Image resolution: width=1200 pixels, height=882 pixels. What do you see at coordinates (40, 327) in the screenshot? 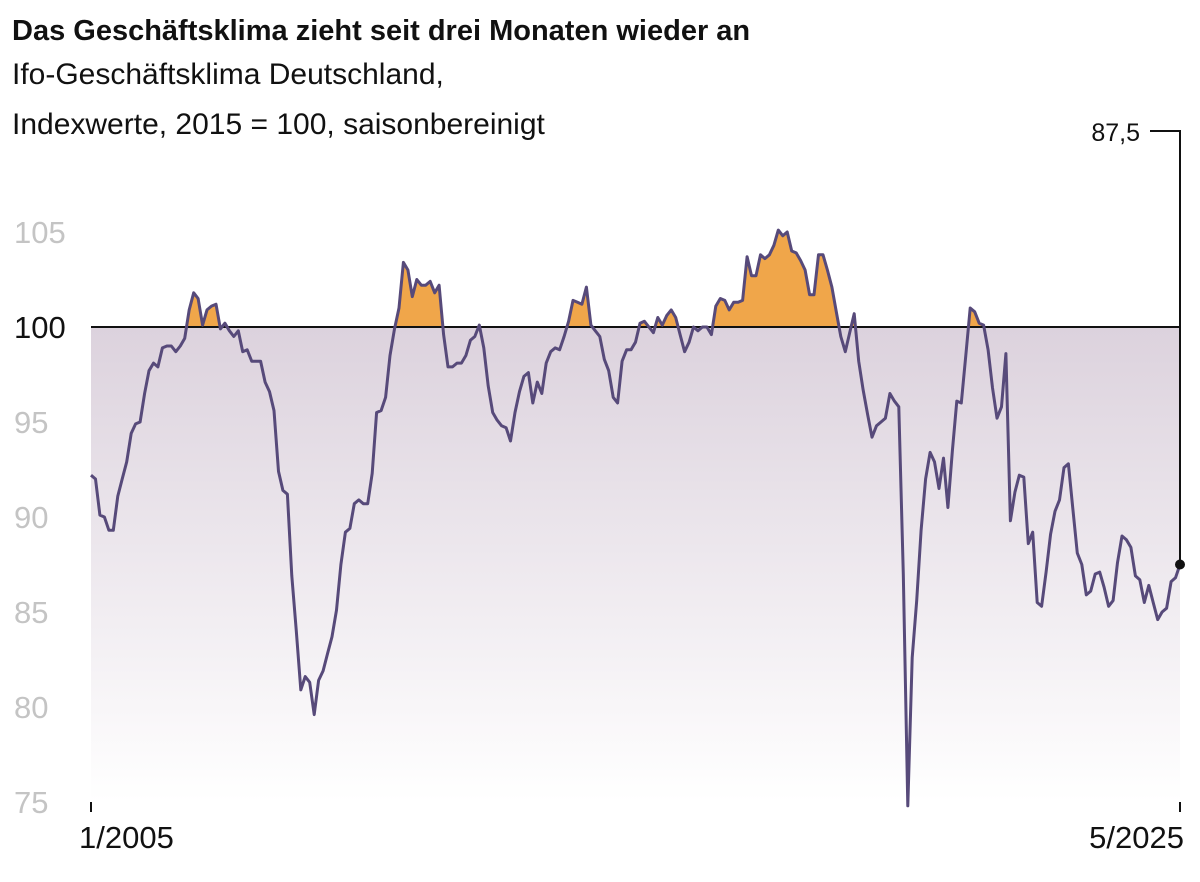
I see `y-tick-label: 100` at bounding box center [40, 327].